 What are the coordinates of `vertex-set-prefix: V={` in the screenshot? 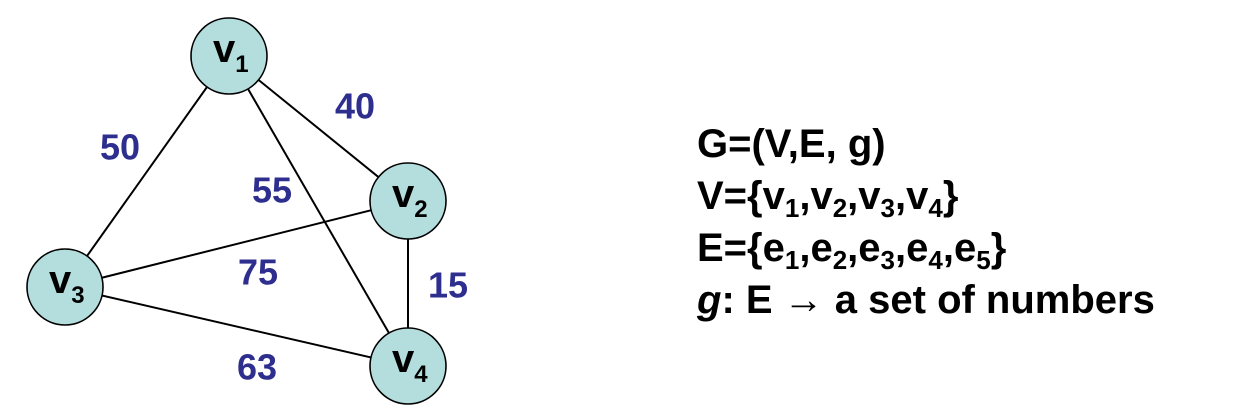 It's located at (730, 196).